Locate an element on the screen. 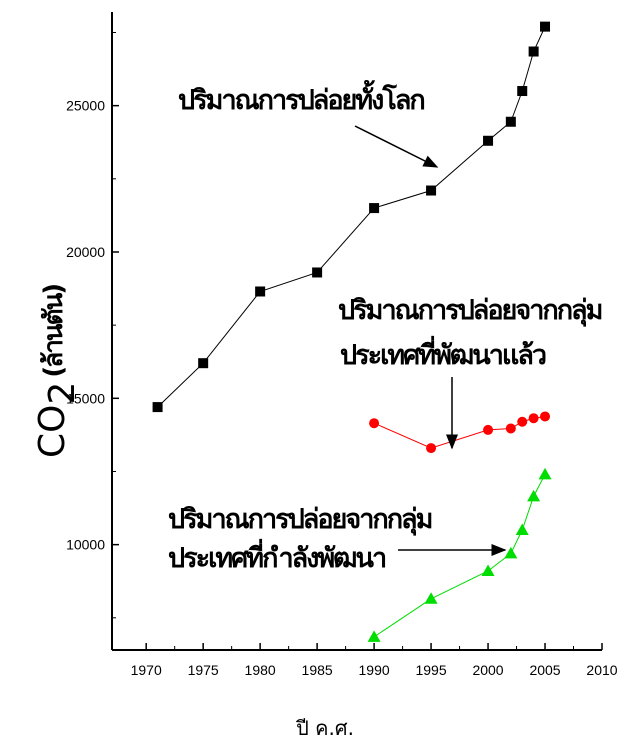 The width and height of the screenshot is (617, 746). x-tick-label: 2005 is located at coordinates (544, 670).